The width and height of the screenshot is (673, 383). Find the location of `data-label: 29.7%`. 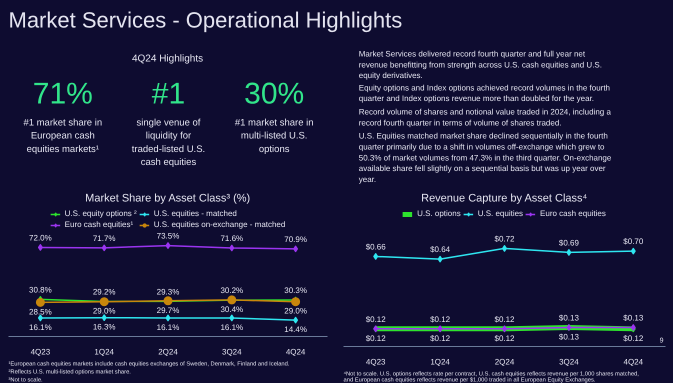

data-label: 29.7% is located at coordinates (168, 310).